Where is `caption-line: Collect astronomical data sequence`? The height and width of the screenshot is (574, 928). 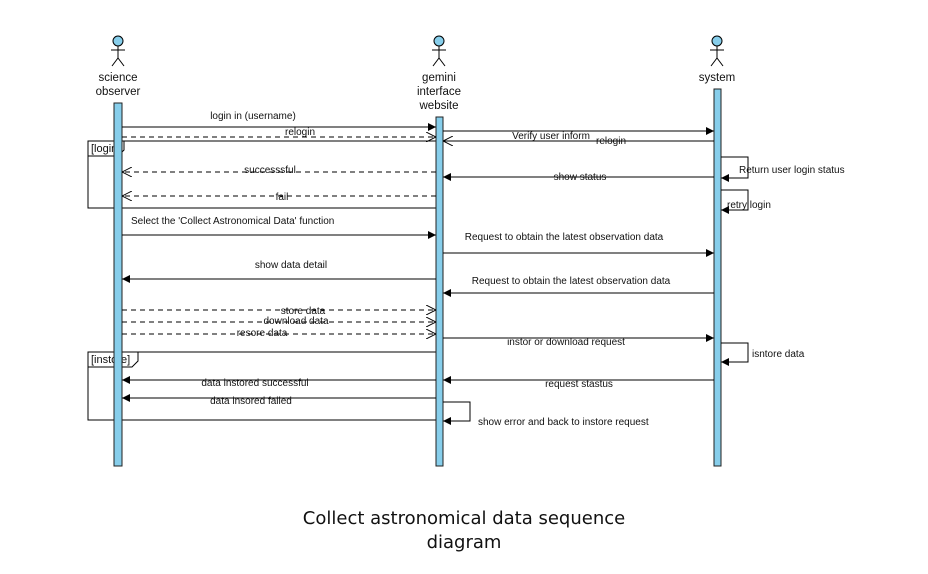
caption-line: Collect astronomical data sequence is located at coordinates (464, 518).